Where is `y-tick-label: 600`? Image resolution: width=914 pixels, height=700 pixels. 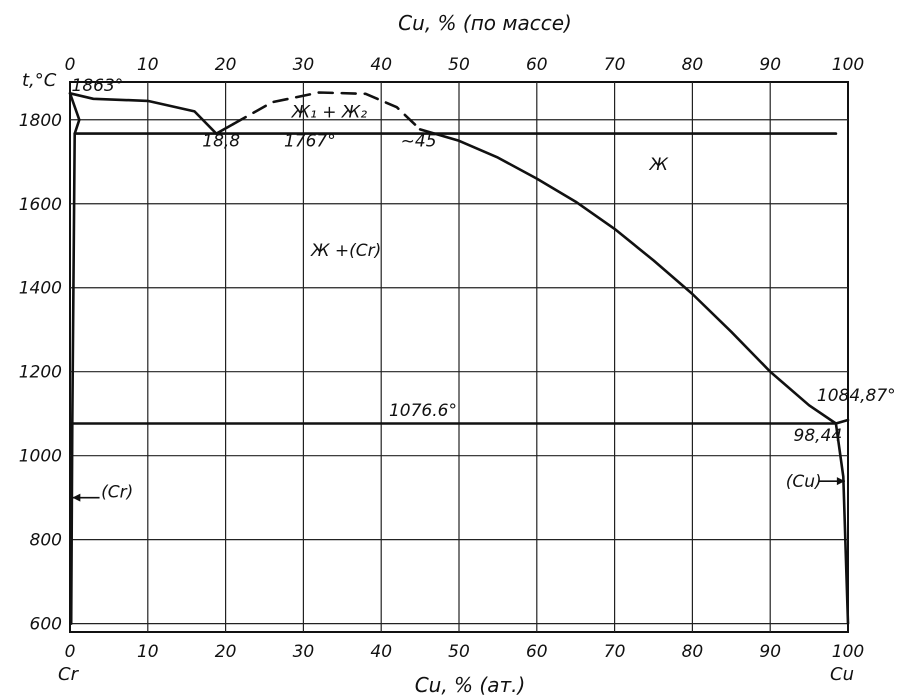 y-tick-label: 600 is located at coordinates (46, 625).